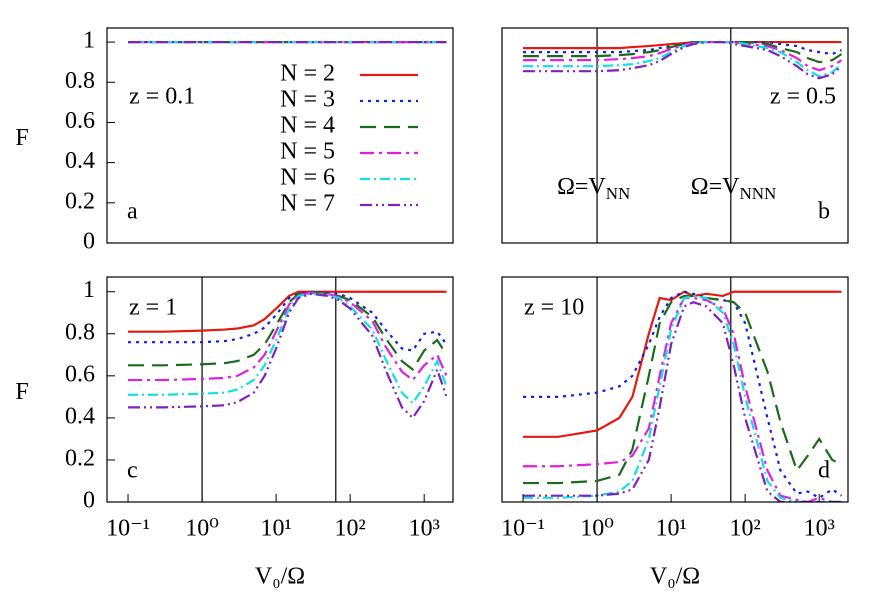 Image resolution: width=872 pixels, height=610 pixels. What do you see at coordinates (132, 471) in the screenshot?
I see `panel-label: c` at bounding box center [132, 471].